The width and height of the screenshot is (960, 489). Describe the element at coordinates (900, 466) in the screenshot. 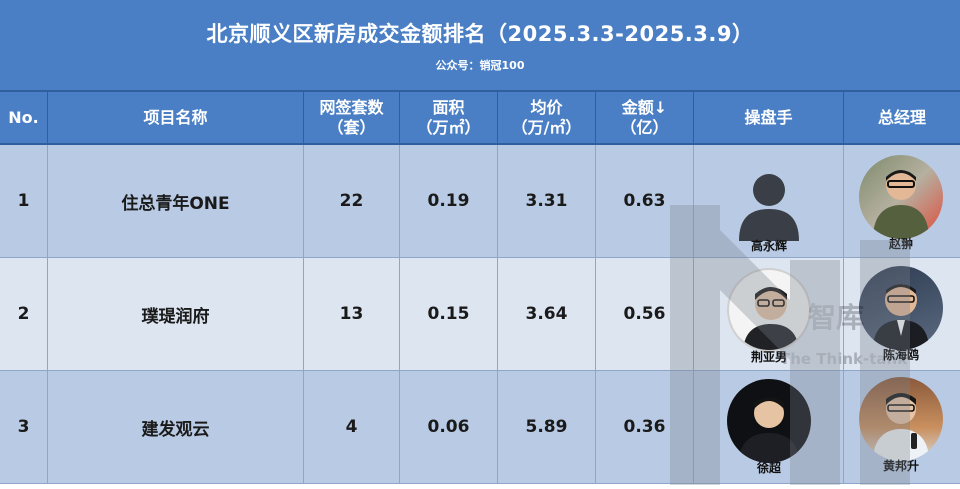

I see `manager-name: 黄邦升` at that location.